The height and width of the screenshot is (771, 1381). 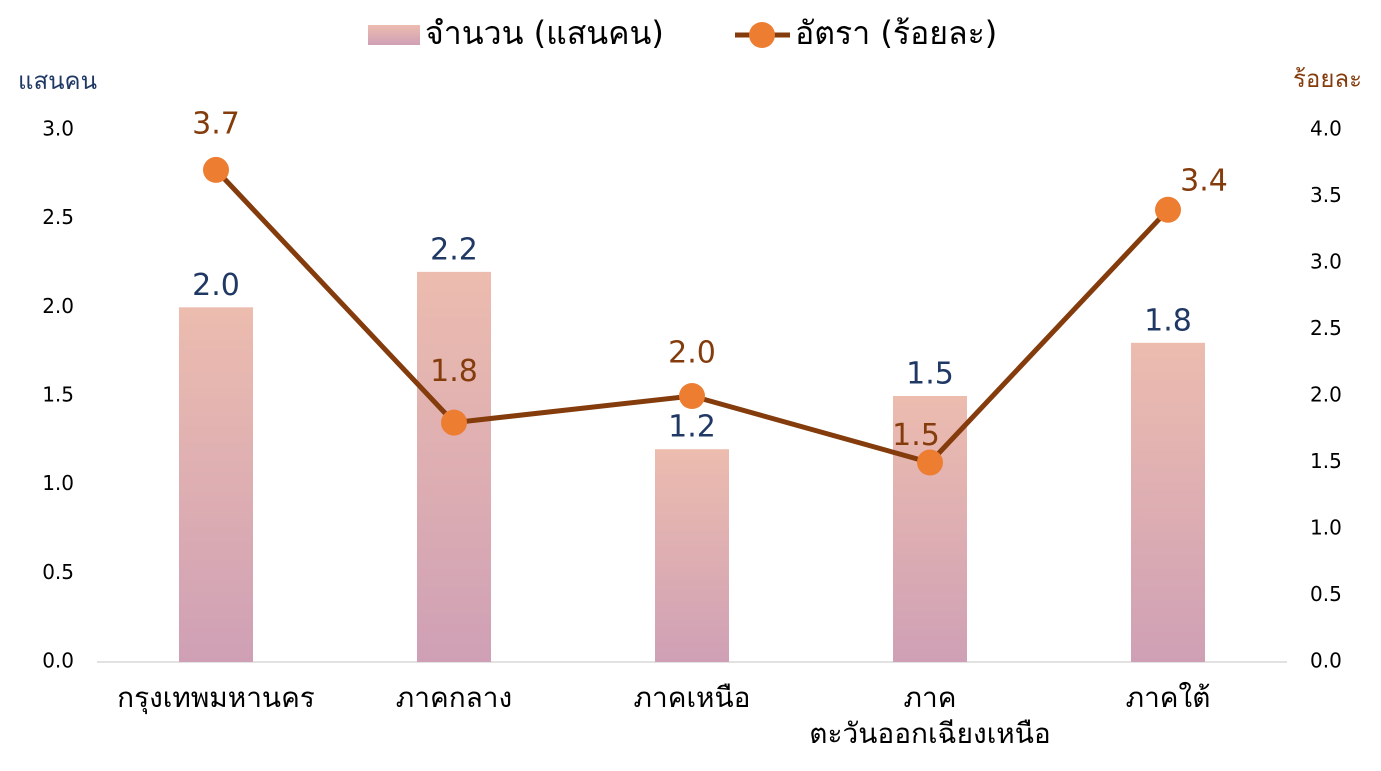 I want to click on y-tick-label: 2.0, so click(x=58, y=306).